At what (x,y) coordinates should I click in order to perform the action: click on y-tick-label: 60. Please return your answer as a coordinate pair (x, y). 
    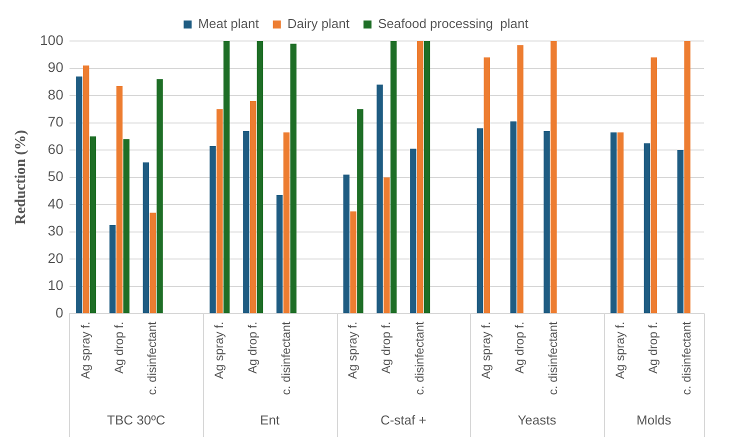
    Looking at the image, I should click on (56, 148).